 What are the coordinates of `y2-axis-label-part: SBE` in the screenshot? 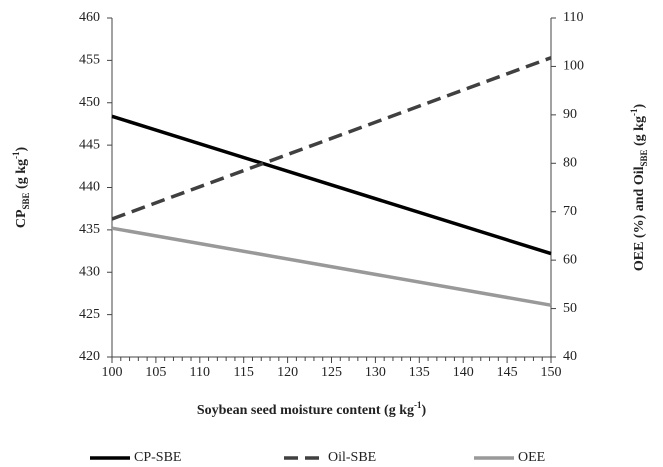 It's located at (644, 157).